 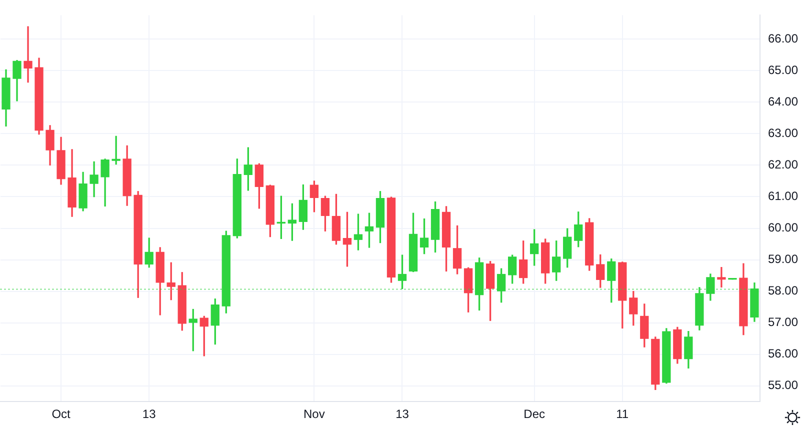 I want to click on x-tick-label: 11, so click(x=622, y=414).